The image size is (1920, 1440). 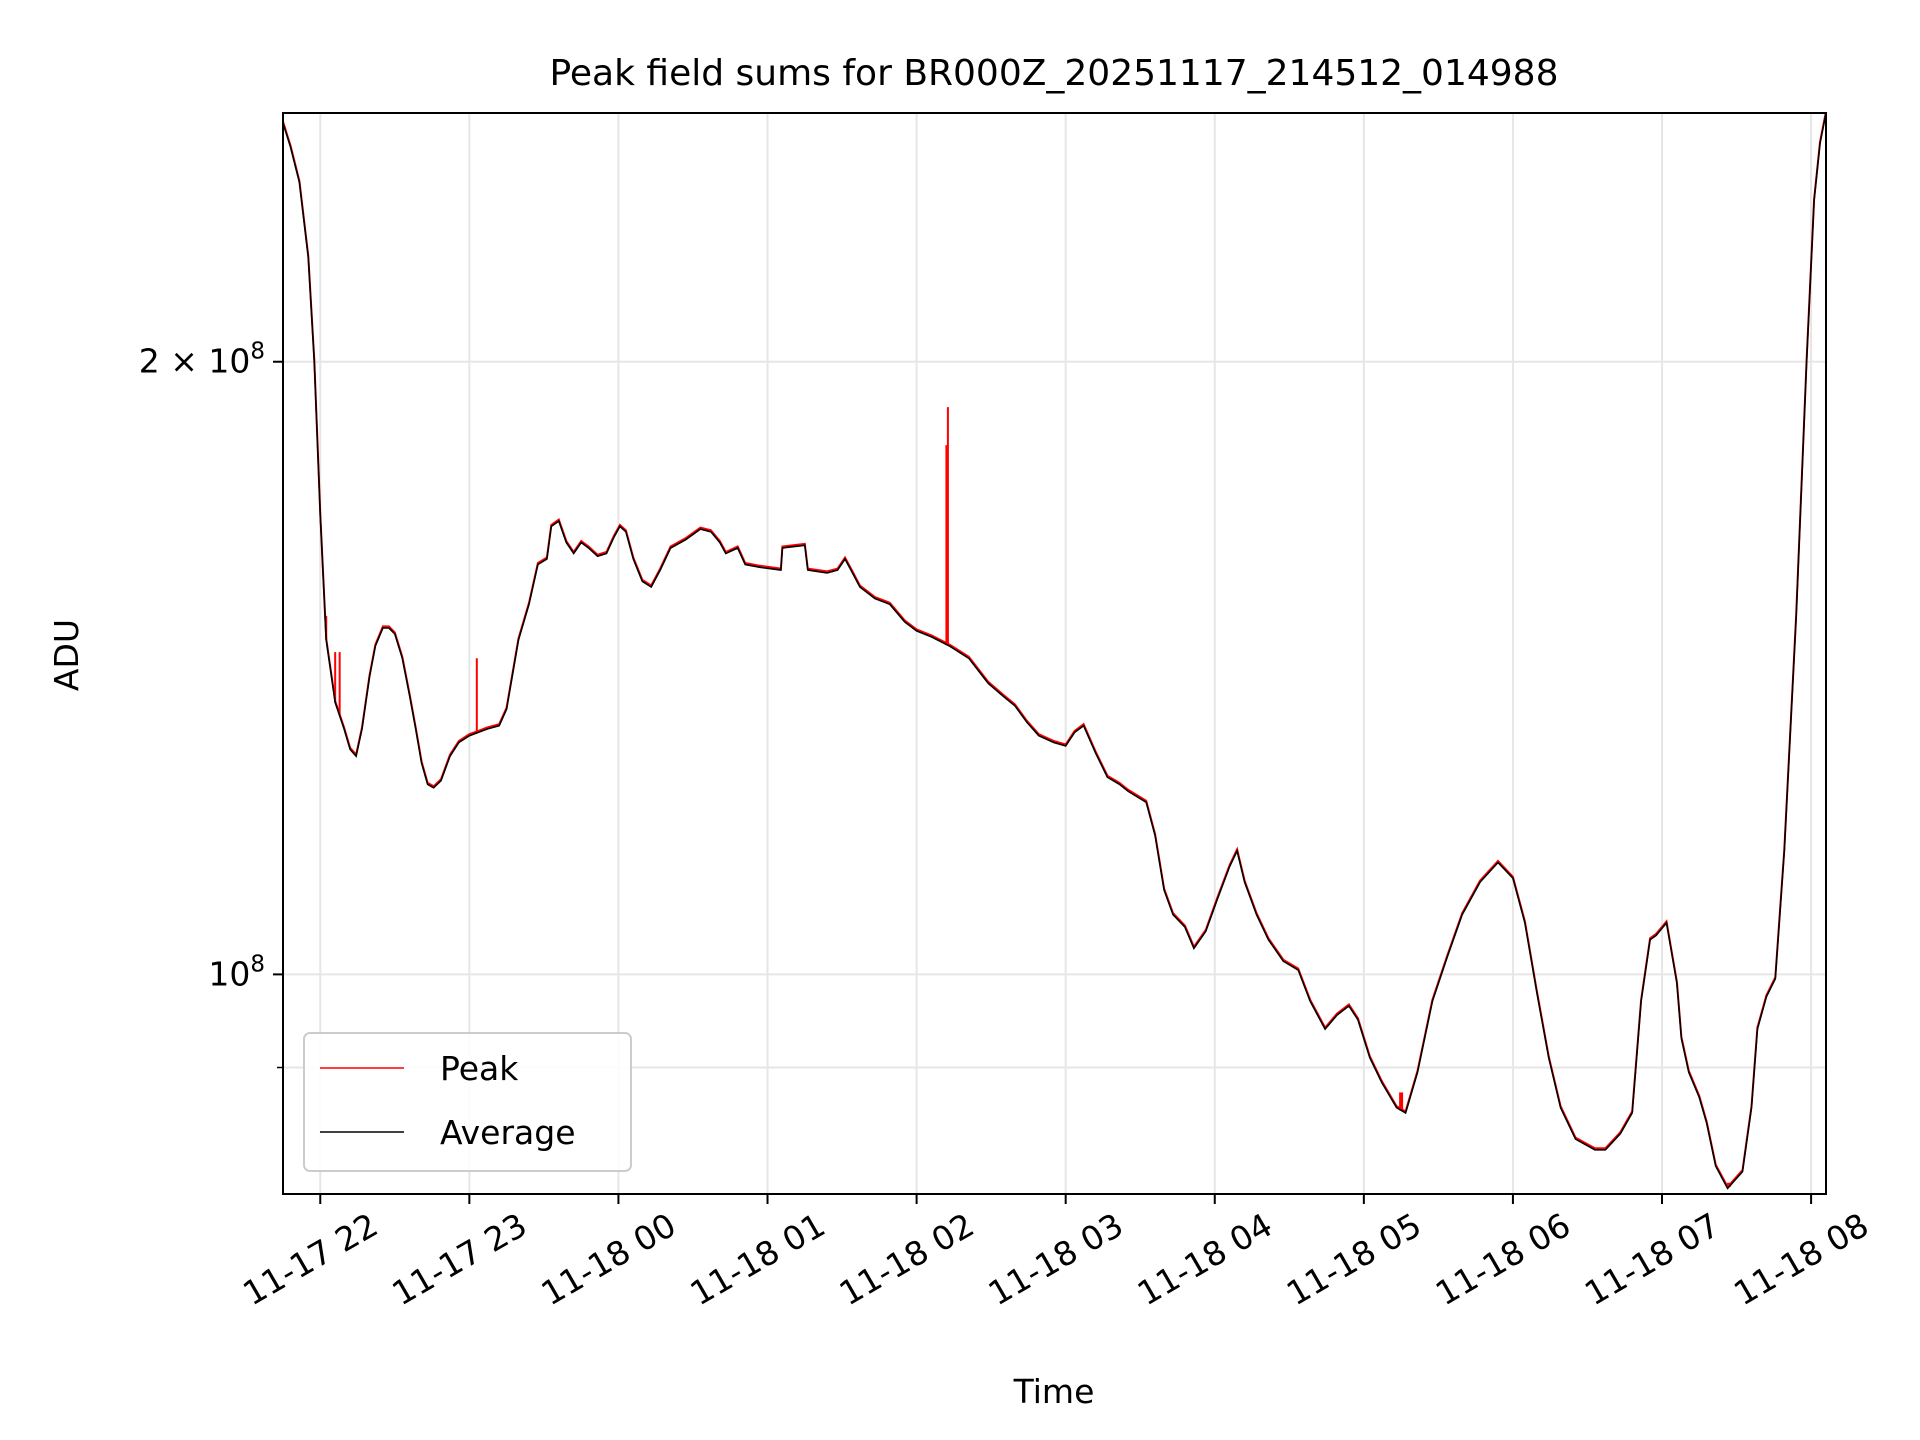 I want to click on y-axis-label: ADU, so click(x=66, y=655).